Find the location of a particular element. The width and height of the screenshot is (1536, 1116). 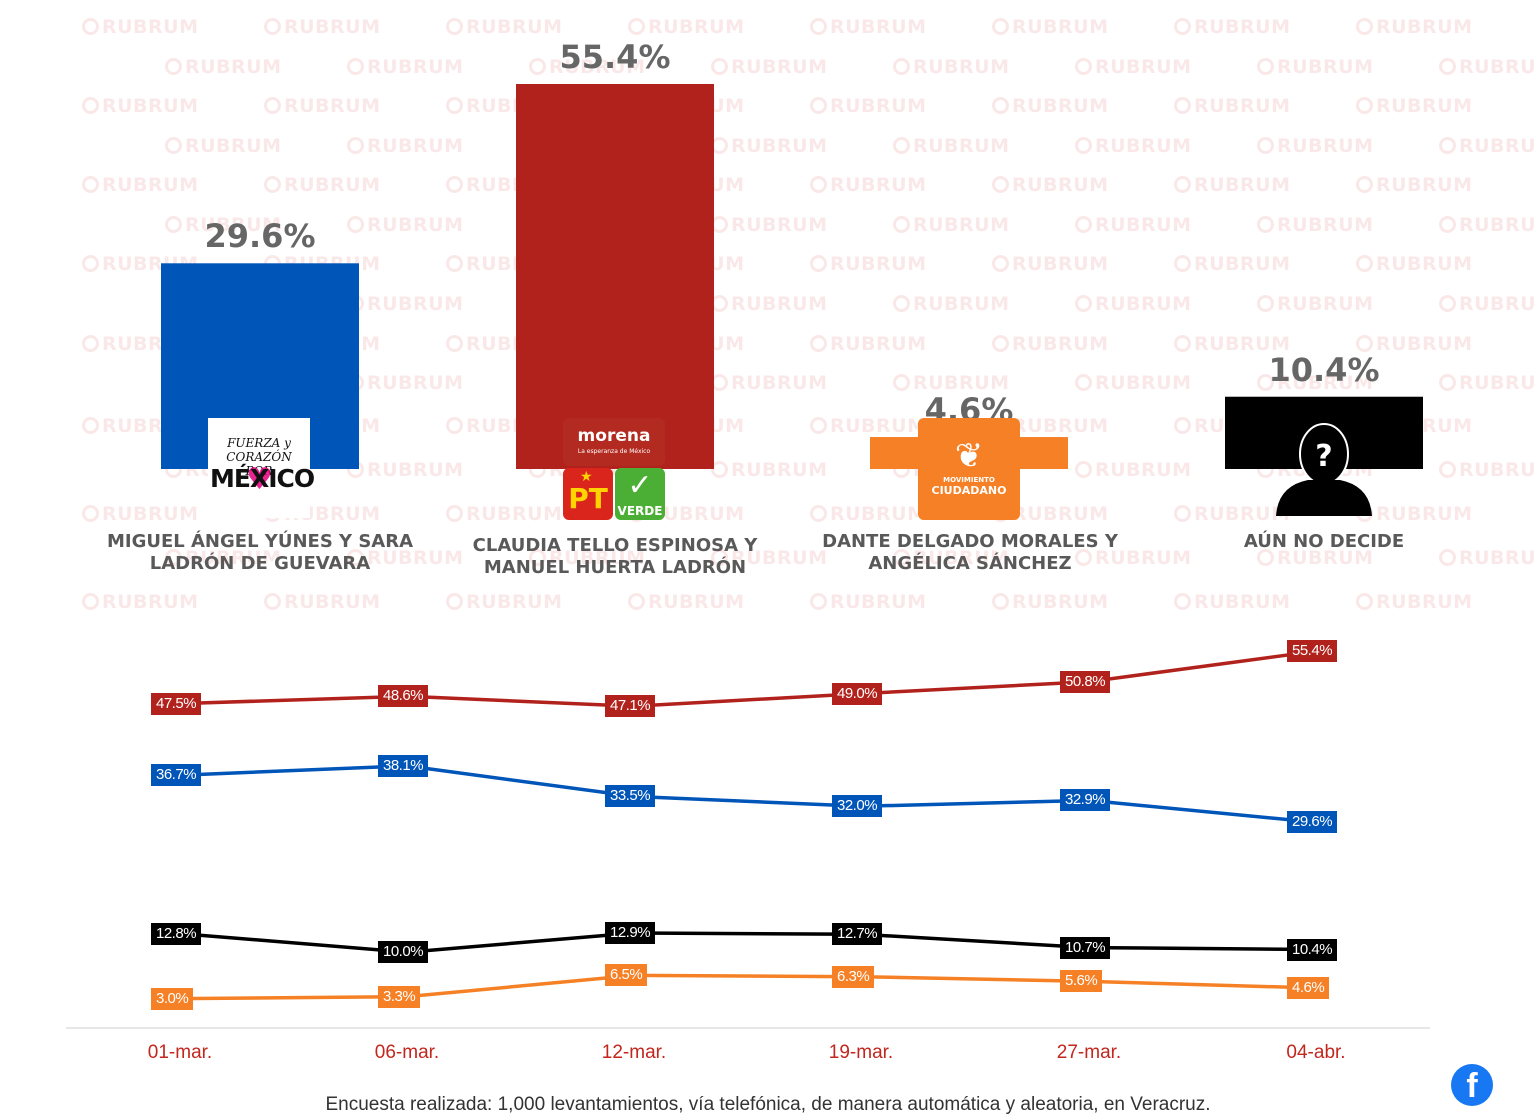

fuerza-y-corazon-logo: FUERZA y CORAZÓN POR ♥ MÉXICO is located at coordinates (261, 468).